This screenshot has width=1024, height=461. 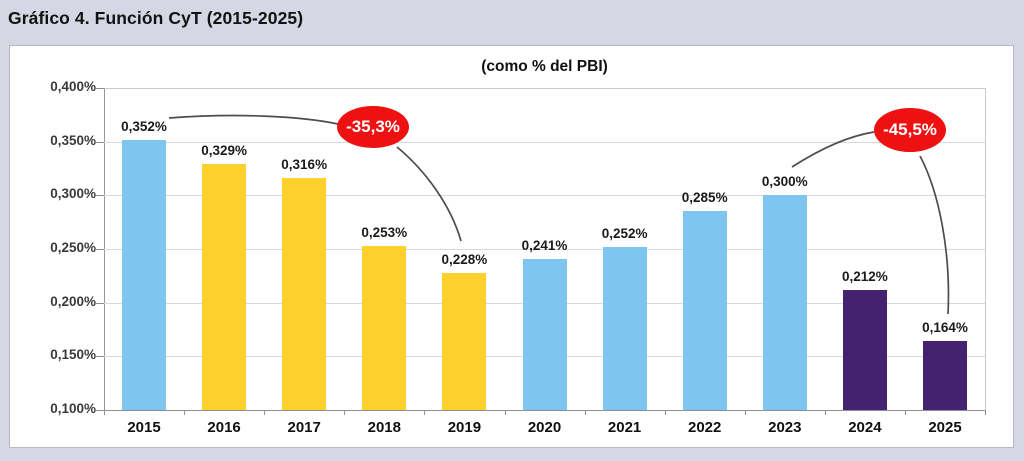 I want to click on x-axis-label: 2016, so click(x=224, y=427).